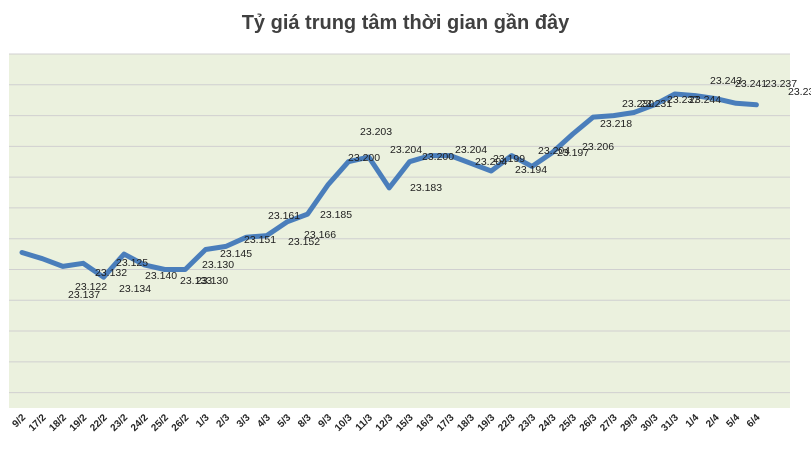 The width and height of the screenshot is (811, 458). I want to click on x-tick-label: 12/3, so click(385, 423).